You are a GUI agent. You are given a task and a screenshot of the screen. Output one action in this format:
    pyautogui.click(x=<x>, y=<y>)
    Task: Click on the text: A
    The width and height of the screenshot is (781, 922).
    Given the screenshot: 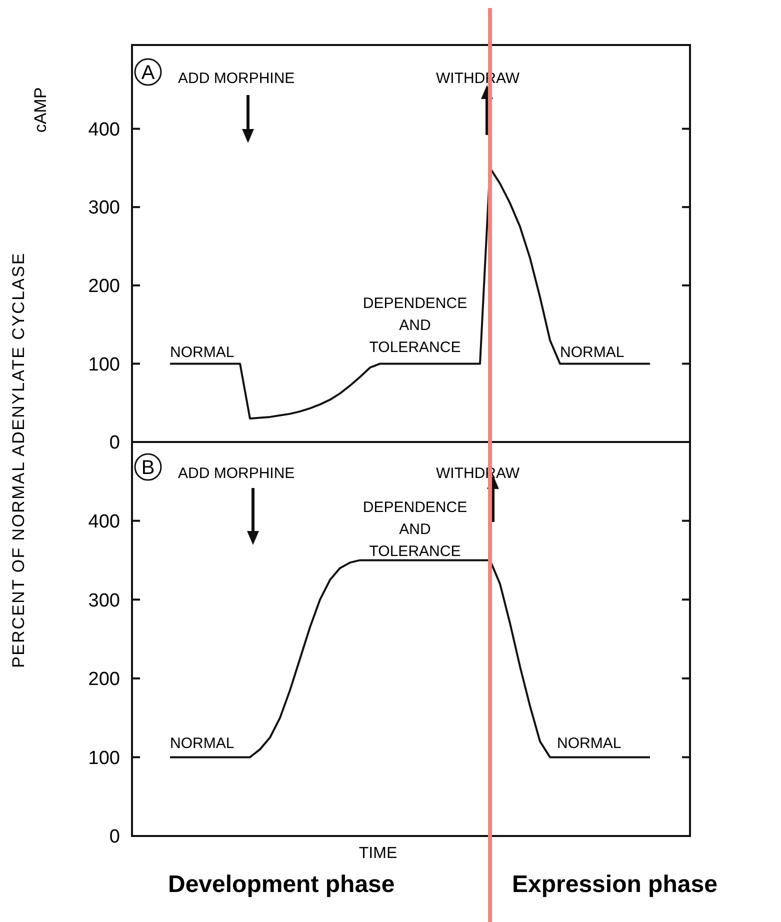 What is the action you would take?
    pyautogui.click(x=148, y=73)
    